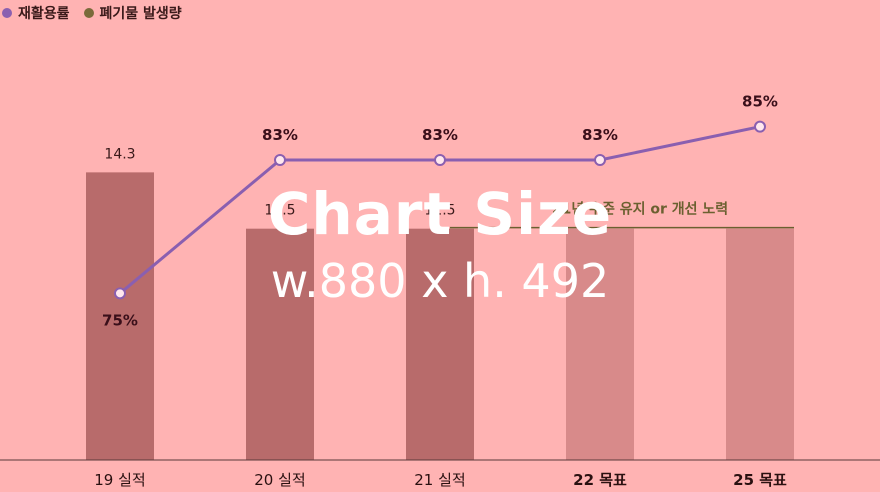 This screenshot has width=880, height=492. I want to click on annotation-text: 21년 수준 유지 or 개선 노력, so click(640, 210).